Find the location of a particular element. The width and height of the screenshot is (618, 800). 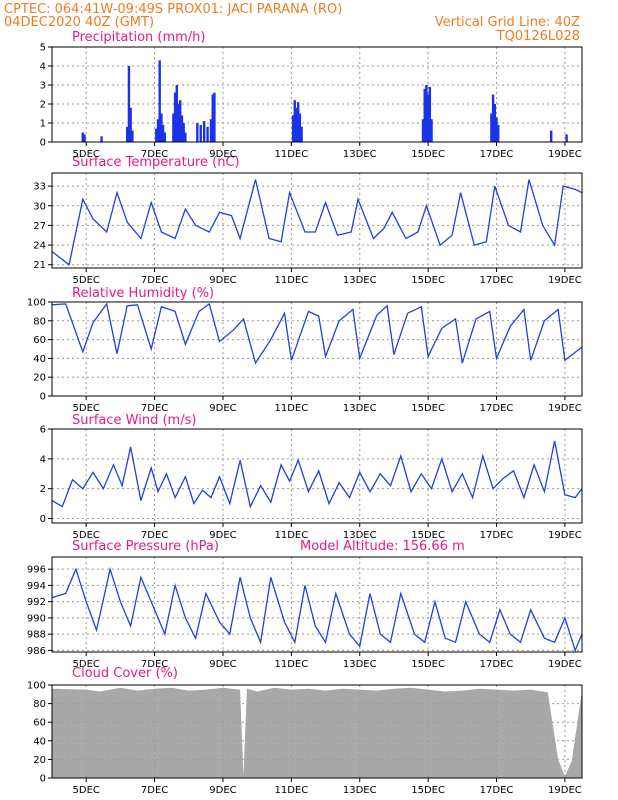

y-tick-label: 994 is located at coordinates (36, 586).